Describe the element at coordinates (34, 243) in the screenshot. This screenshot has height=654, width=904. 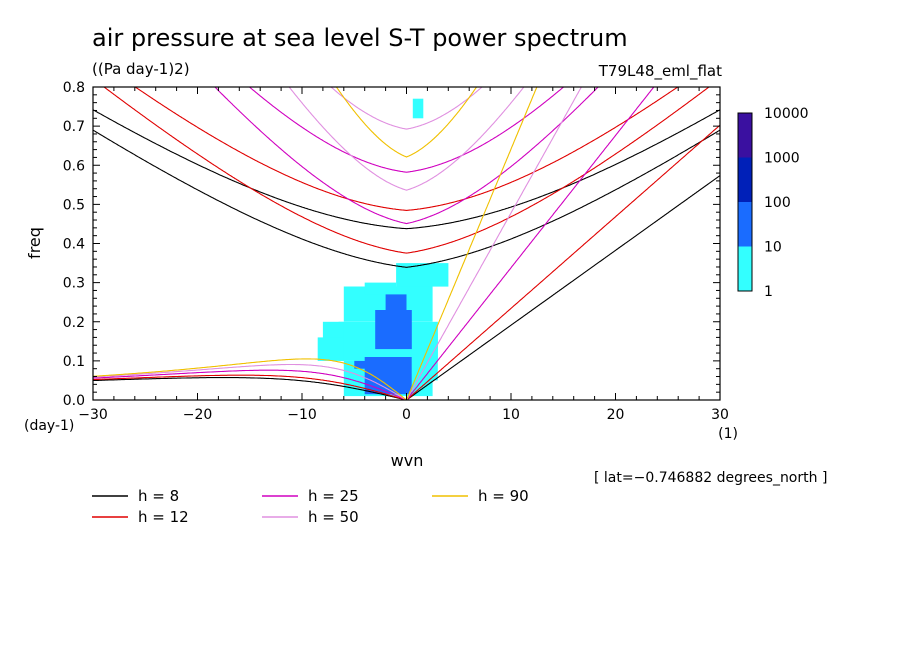
I see `y-axis-label: freq` at that location.